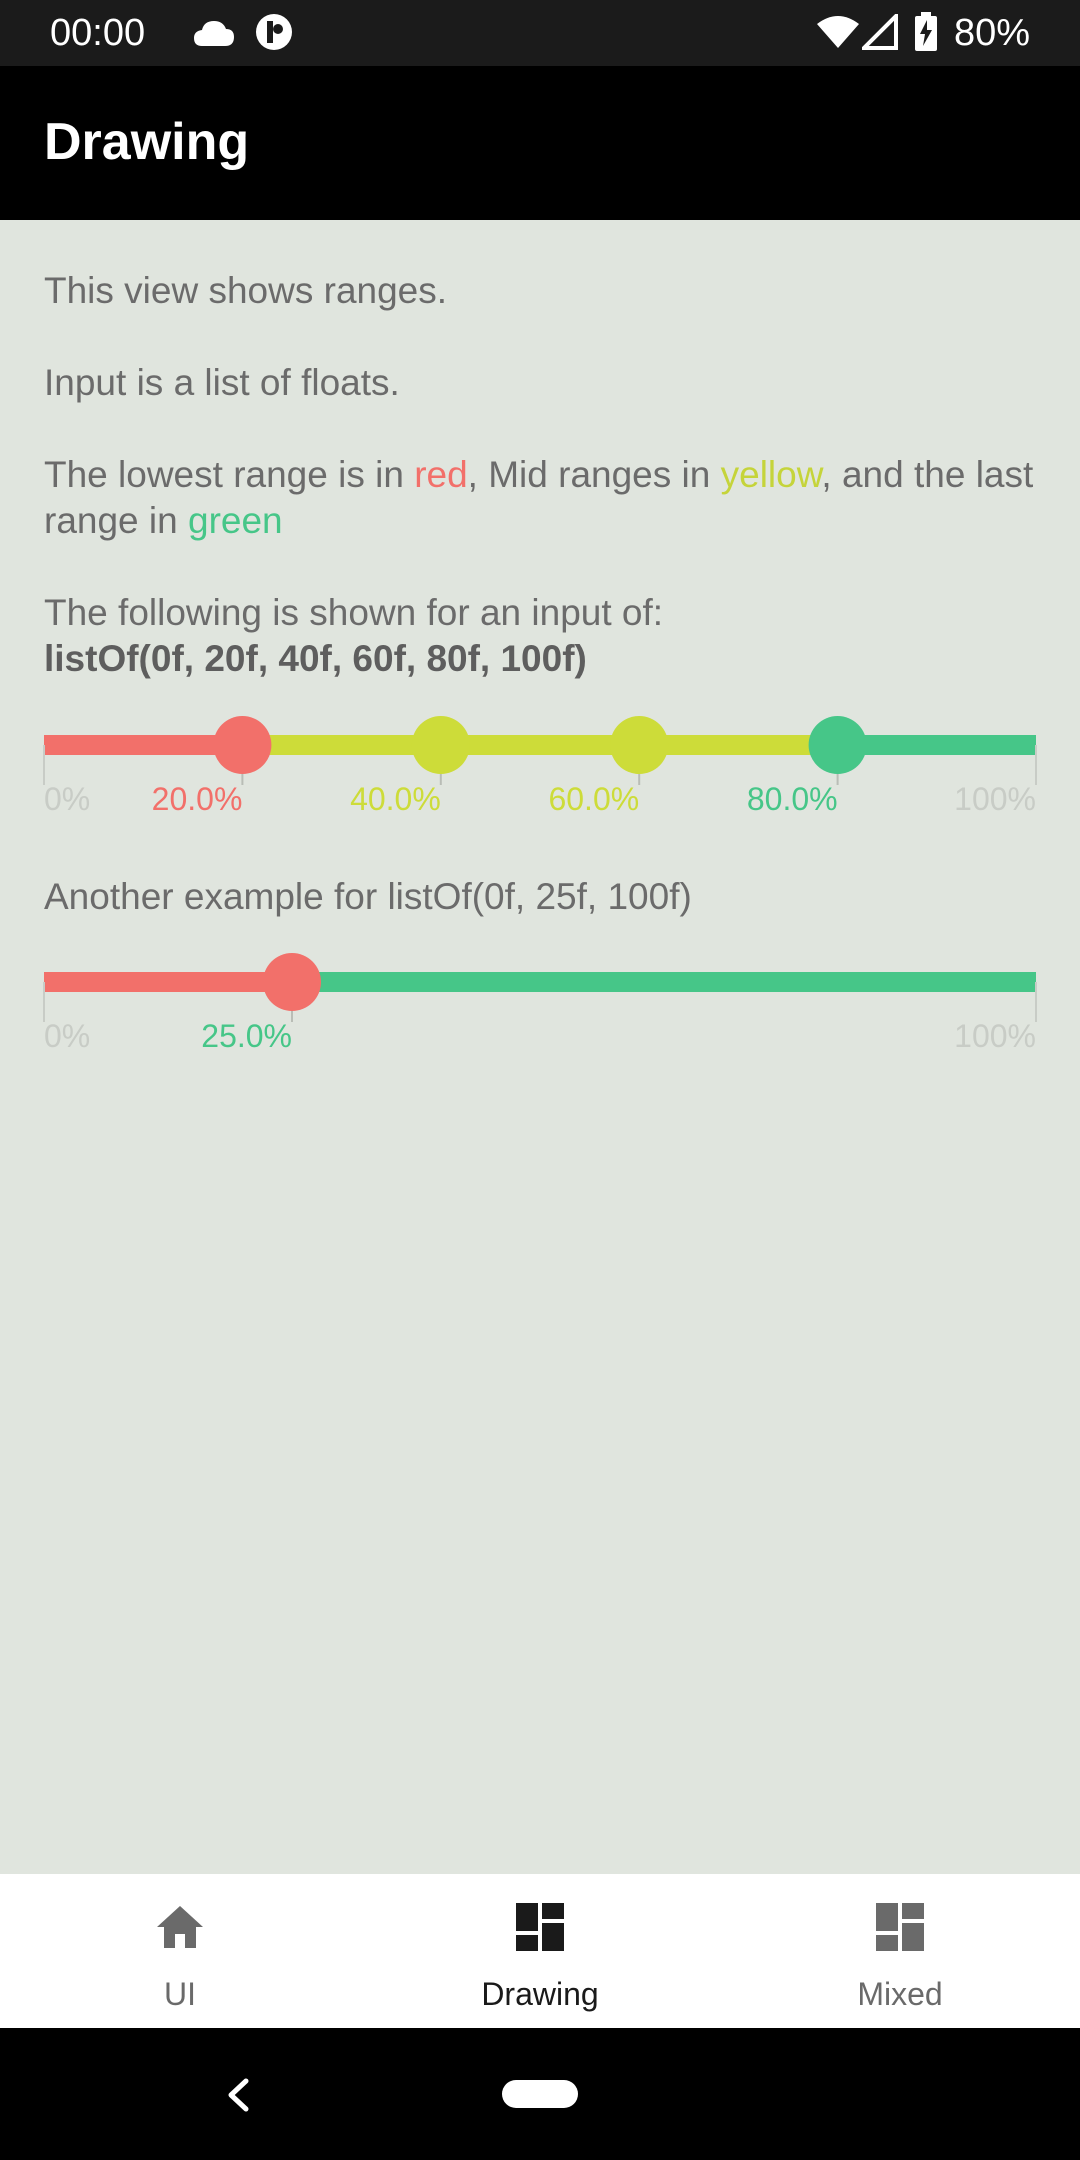  What do you see at coordinates (540, 1994) in the screenshot?
I see `nav-label-drawing: Drawing` at bounding box center [540, 1994].